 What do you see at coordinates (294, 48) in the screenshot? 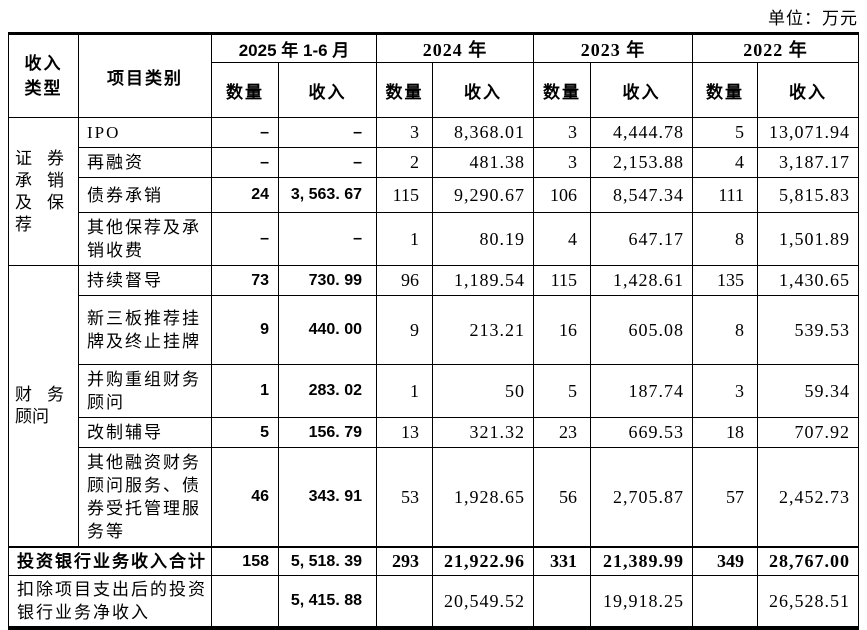
I see `period-header-2025: 2025 年 1-6 月` at bounding box center [294, 48].